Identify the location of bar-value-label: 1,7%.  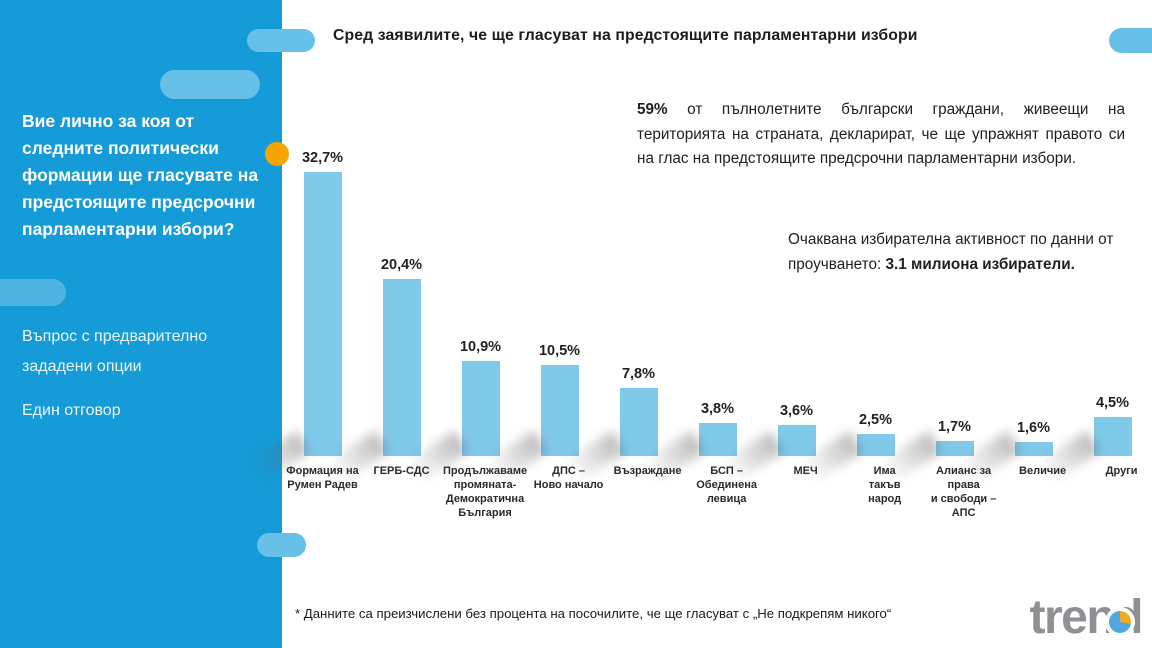
(954, 427).